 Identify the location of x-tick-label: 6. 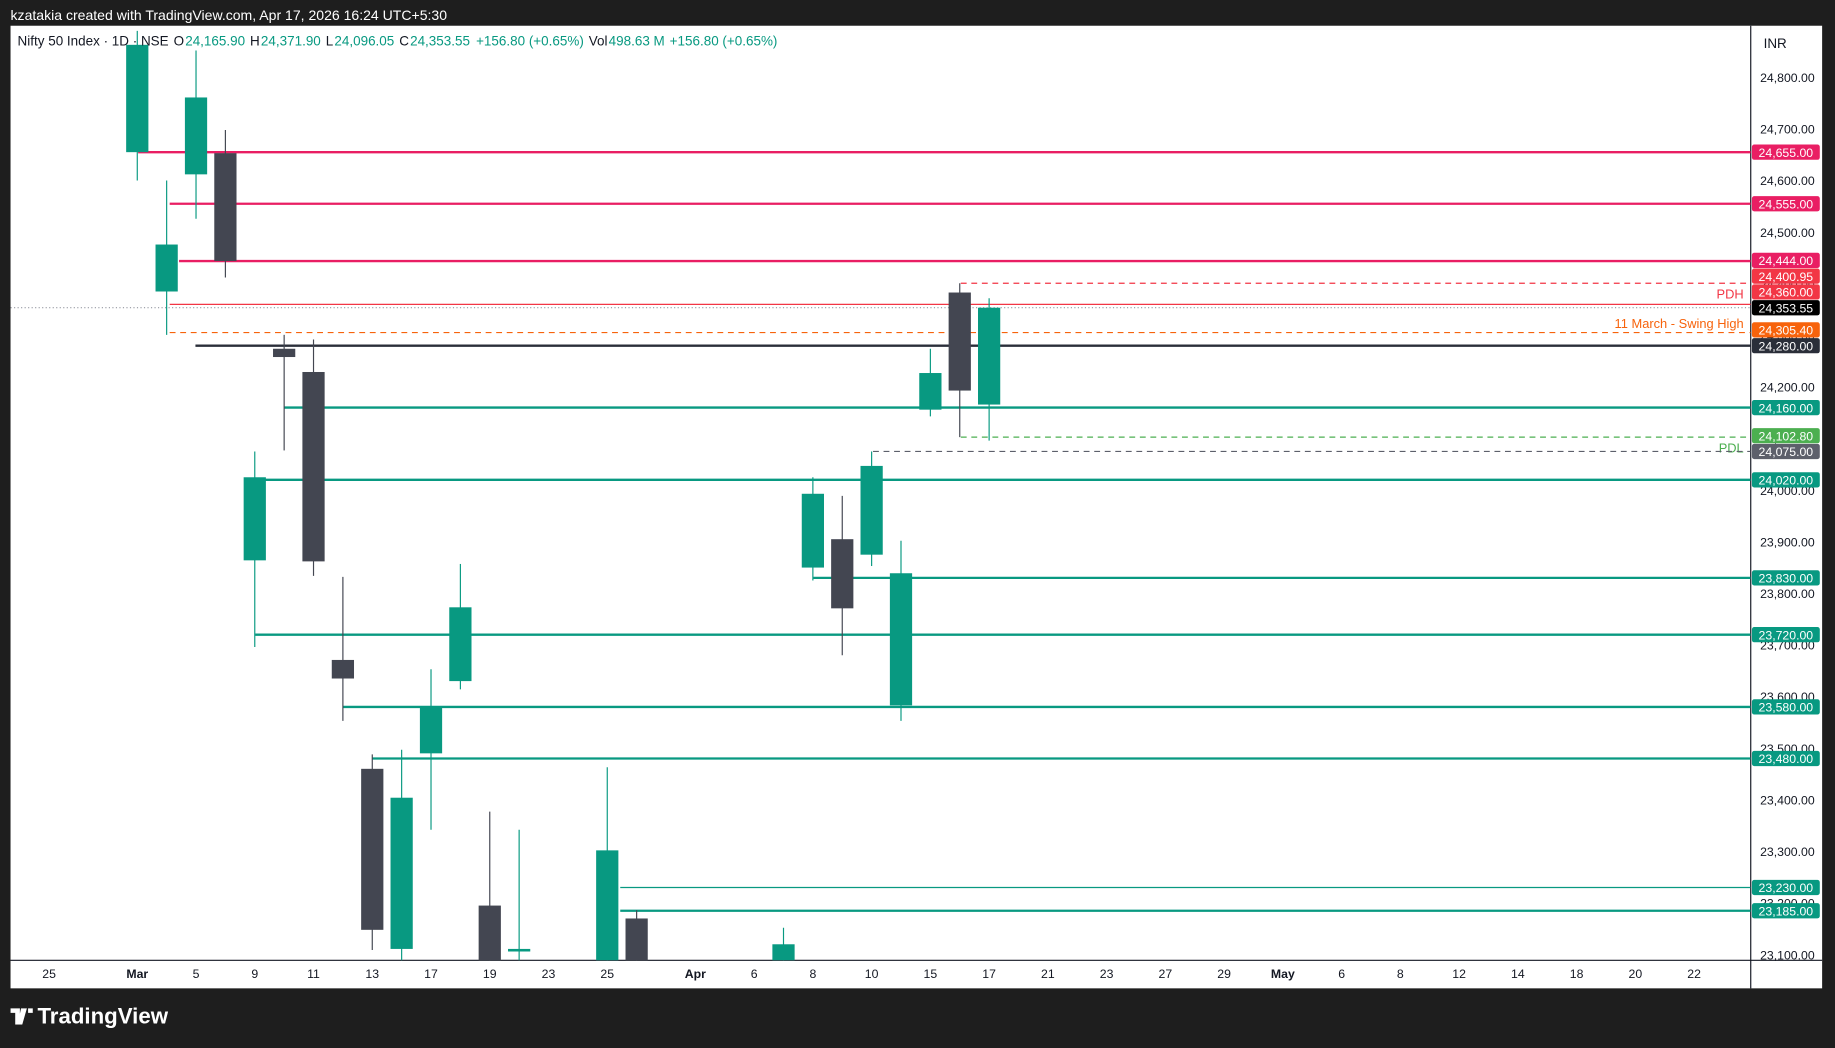
(754, 974).